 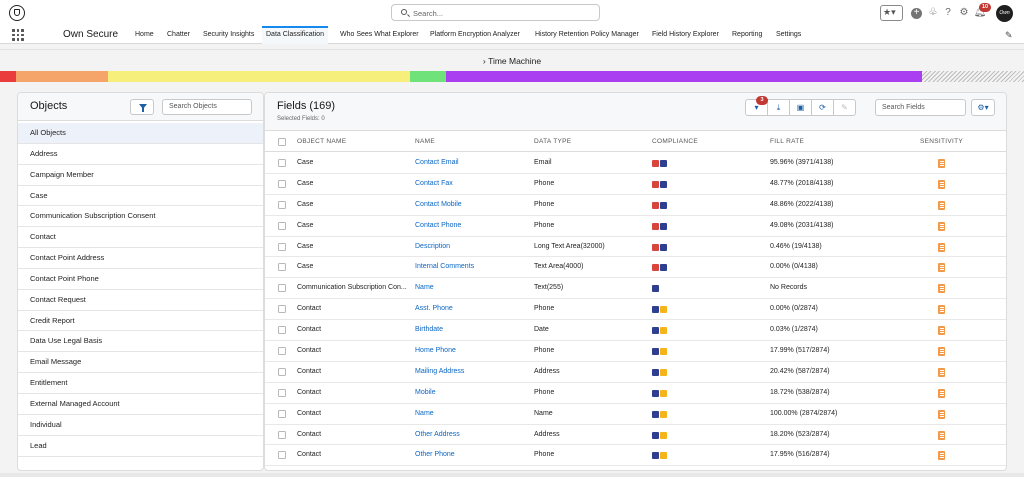 I want to click on time-machine-toggle: › Time Machine, so click(x=512, y=60).